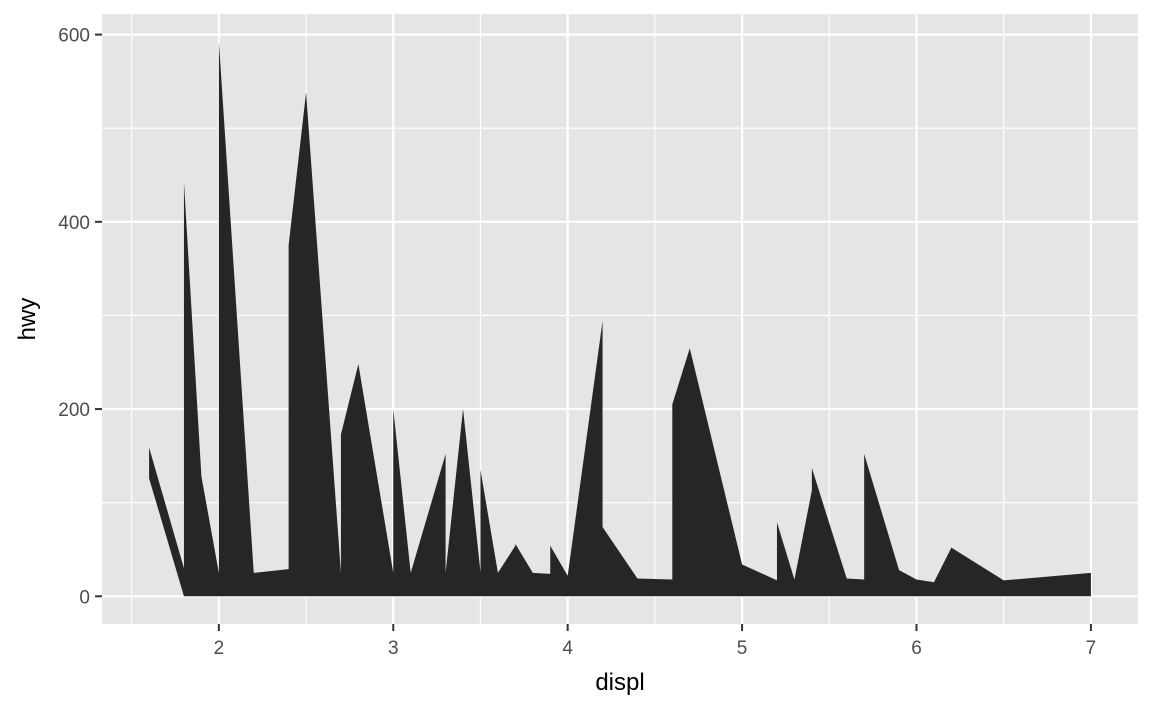  What do you see at coordinates (74, 36) in the screenshot?
I see `y-tick-label-3: 600` at bounding box center [74, 36].